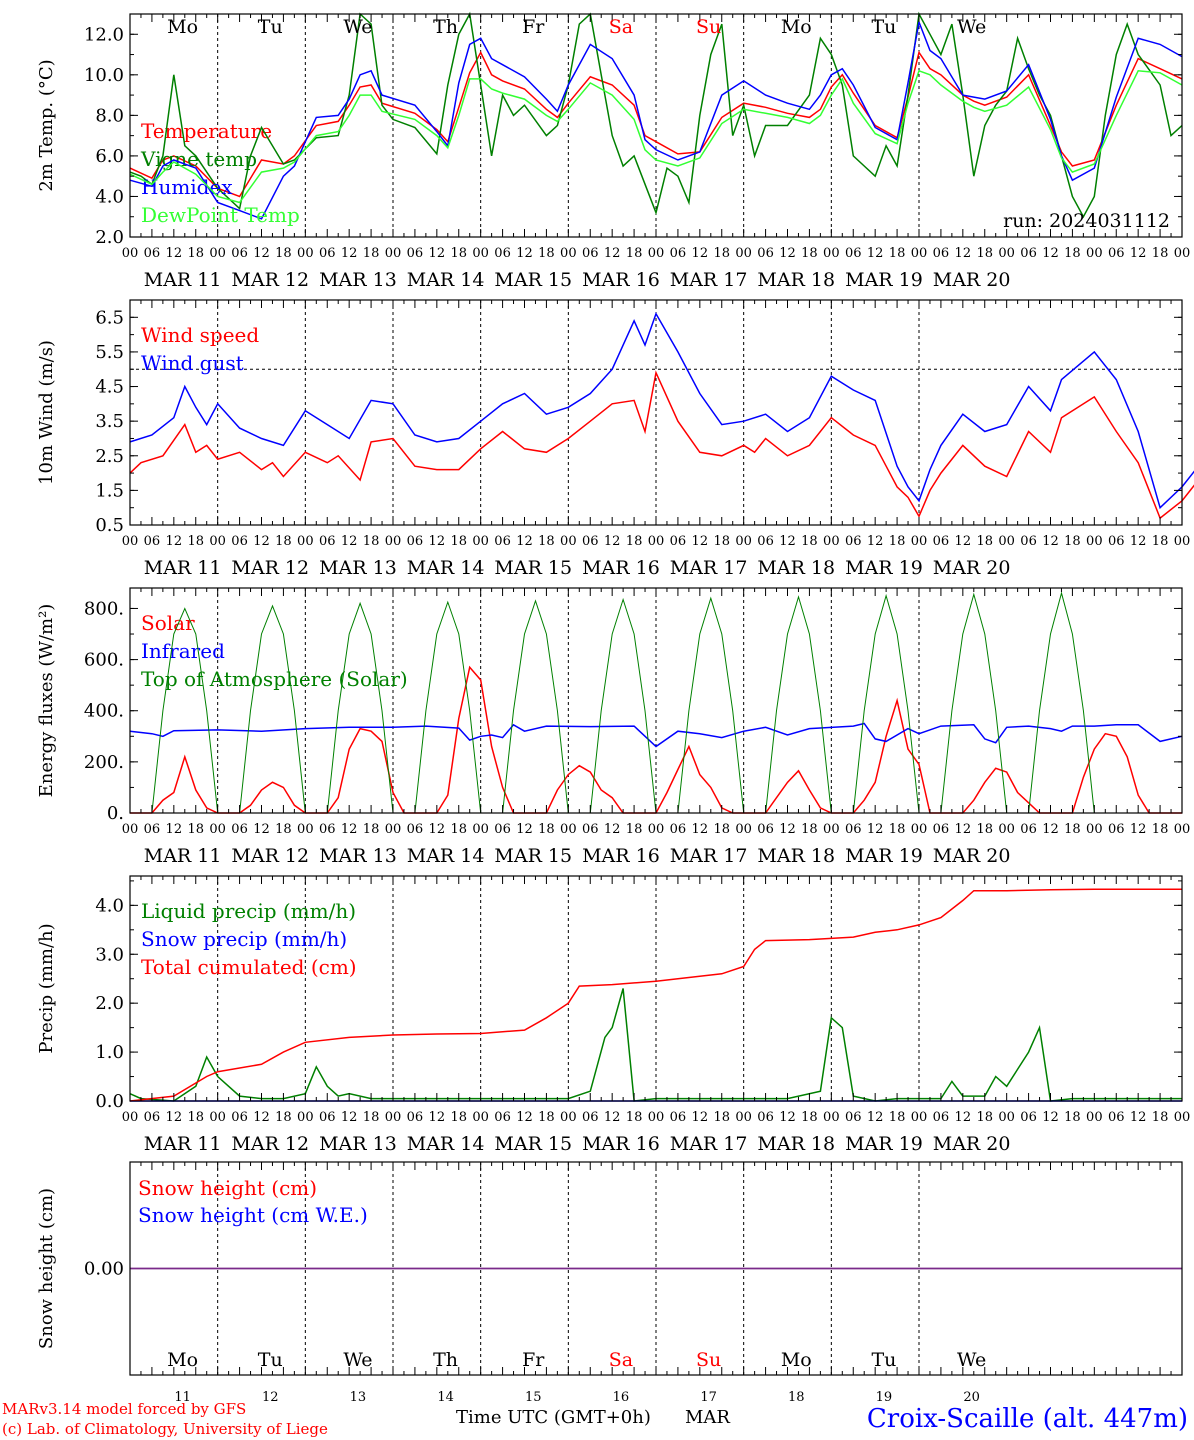  Describe the element at coordinates (249, 967) in the screenshot. I see `legend-entry: Total cumulated (cm)` at that location.